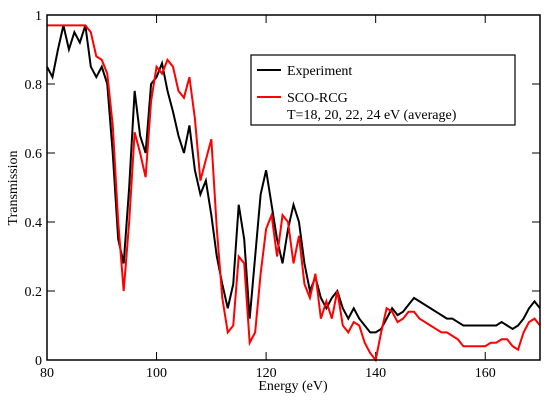 Image resolution: width=550 pixels, height=401 pixels. I want to click on y-axis-label: Transmission, so click(13, 188).